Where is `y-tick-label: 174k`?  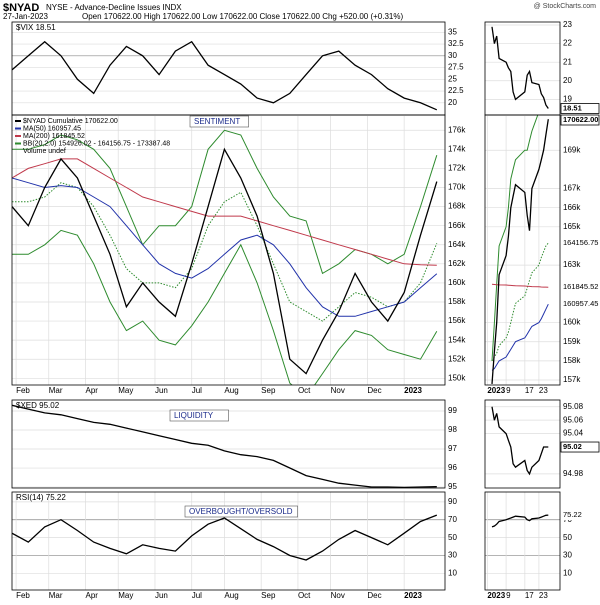 y-tick-label: 174k is located at coordinates (457, 148).